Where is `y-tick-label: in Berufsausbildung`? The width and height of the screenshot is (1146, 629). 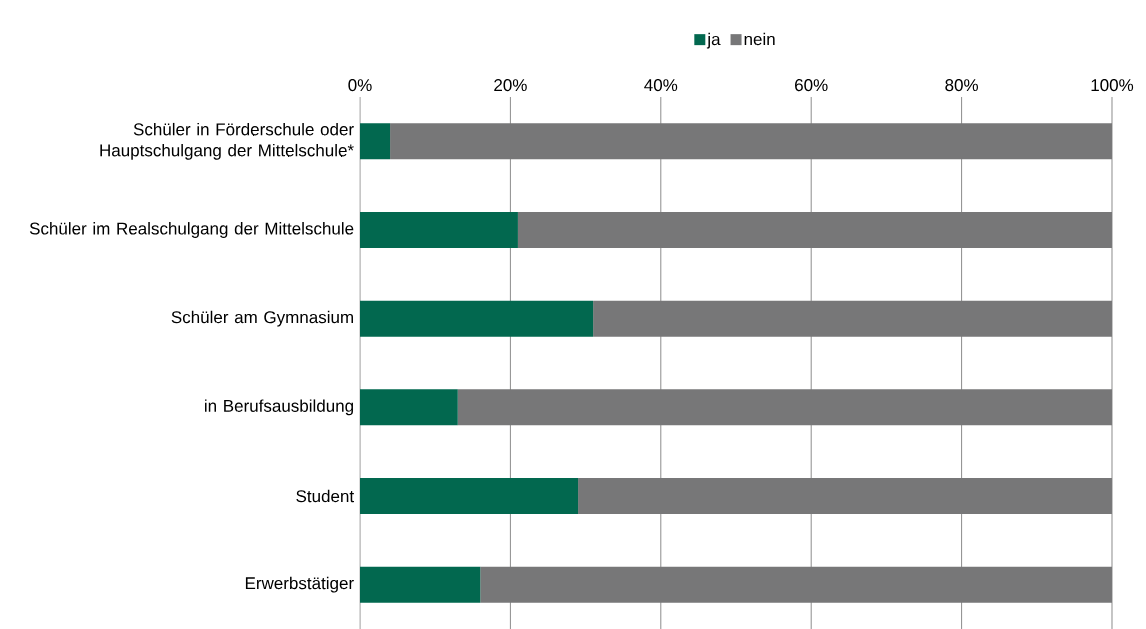
y-tick-label: in Berufsausbildung is located at coordinates (279, 407).